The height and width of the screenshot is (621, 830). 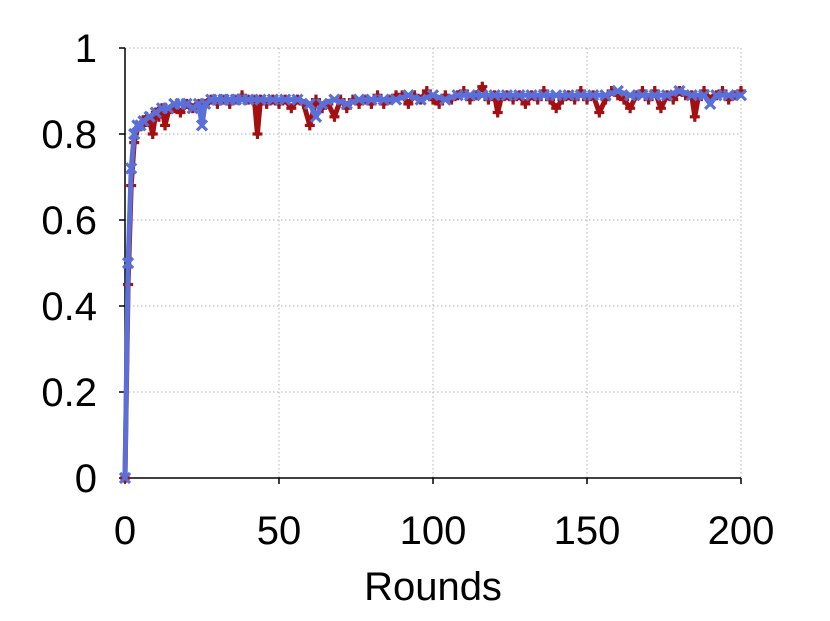 What do you see at coordinates (433, 587) in the screenshot?
I see `x-axis-title: Rounds` at bounding box center [433, 587].